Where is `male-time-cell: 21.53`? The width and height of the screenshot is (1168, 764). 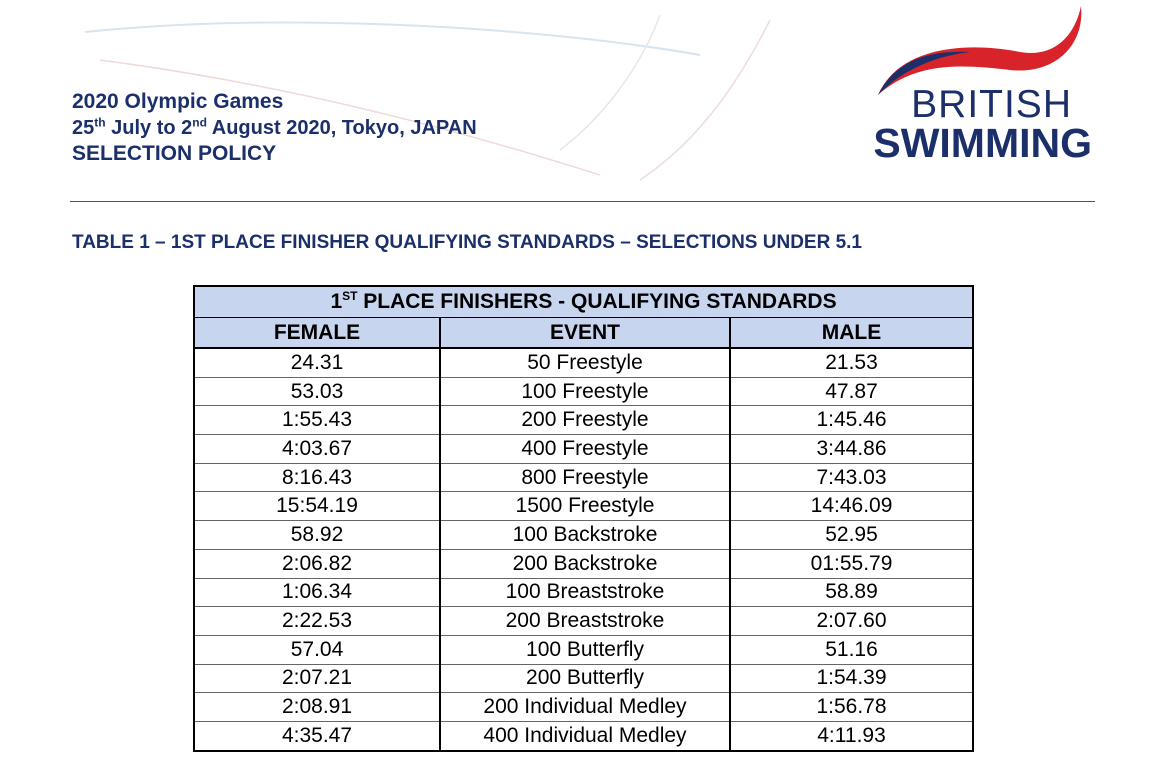
male-time-cell: 21.53 is located at coordinates (851, 362).